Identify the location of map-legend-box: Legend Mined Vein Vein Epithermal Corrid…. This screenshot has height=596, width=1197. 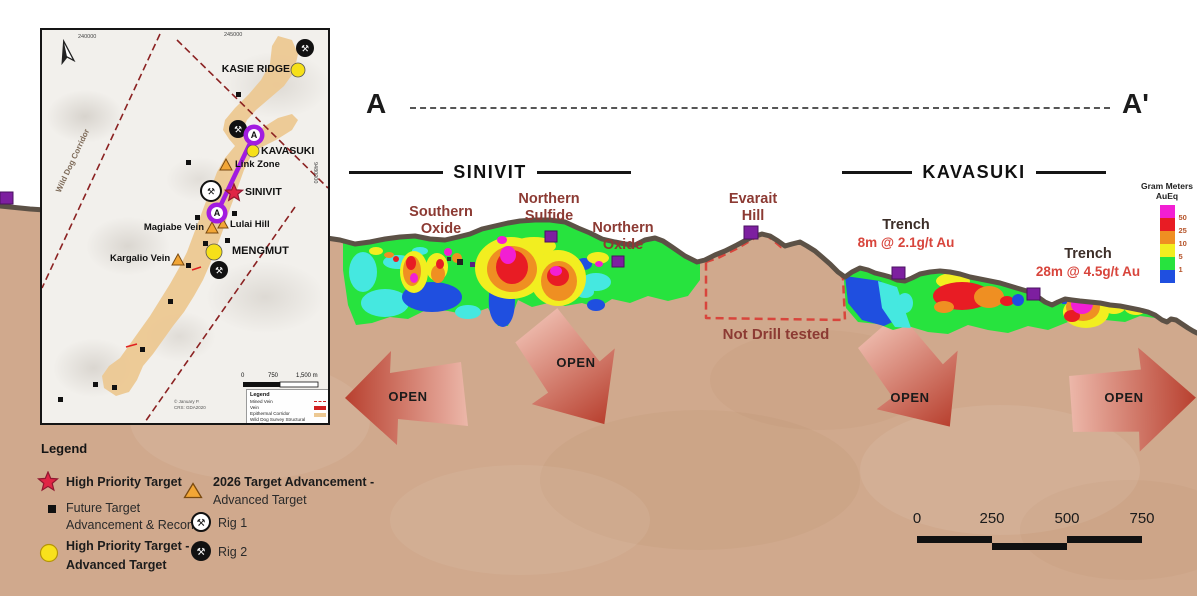
(287, 407).